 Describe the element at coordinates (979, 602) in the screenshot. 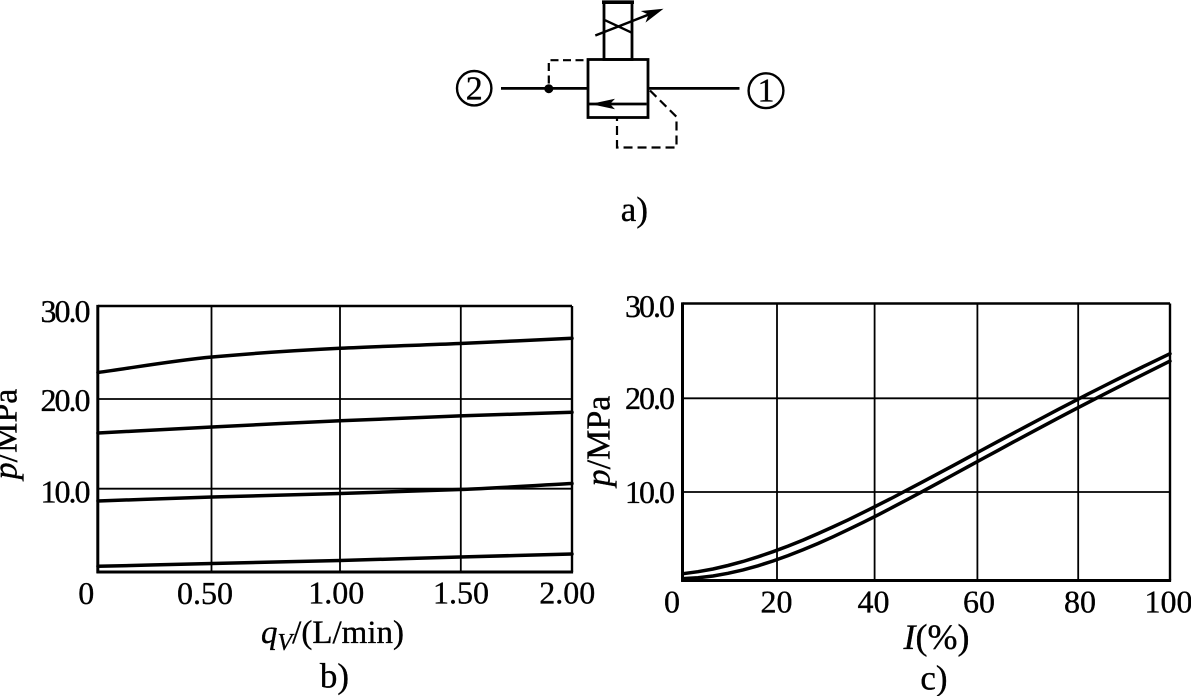

I see `svg-text: 60` at that location.